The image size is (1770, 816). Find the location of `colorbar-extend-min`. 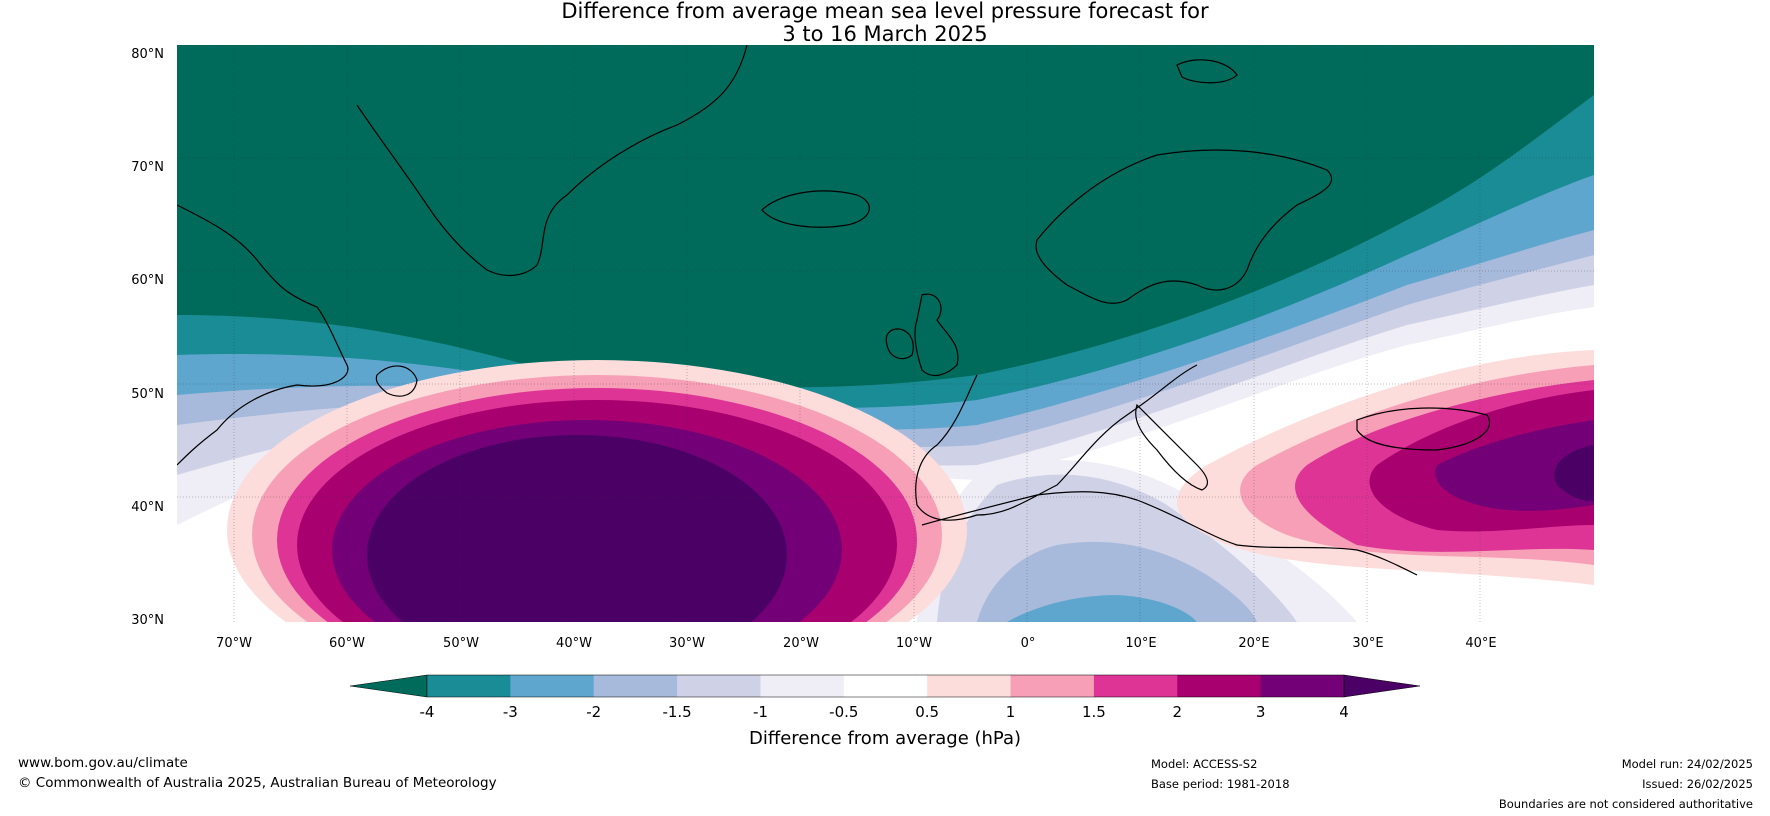

colorbar-extend-min is located at coordinates (388, 686).